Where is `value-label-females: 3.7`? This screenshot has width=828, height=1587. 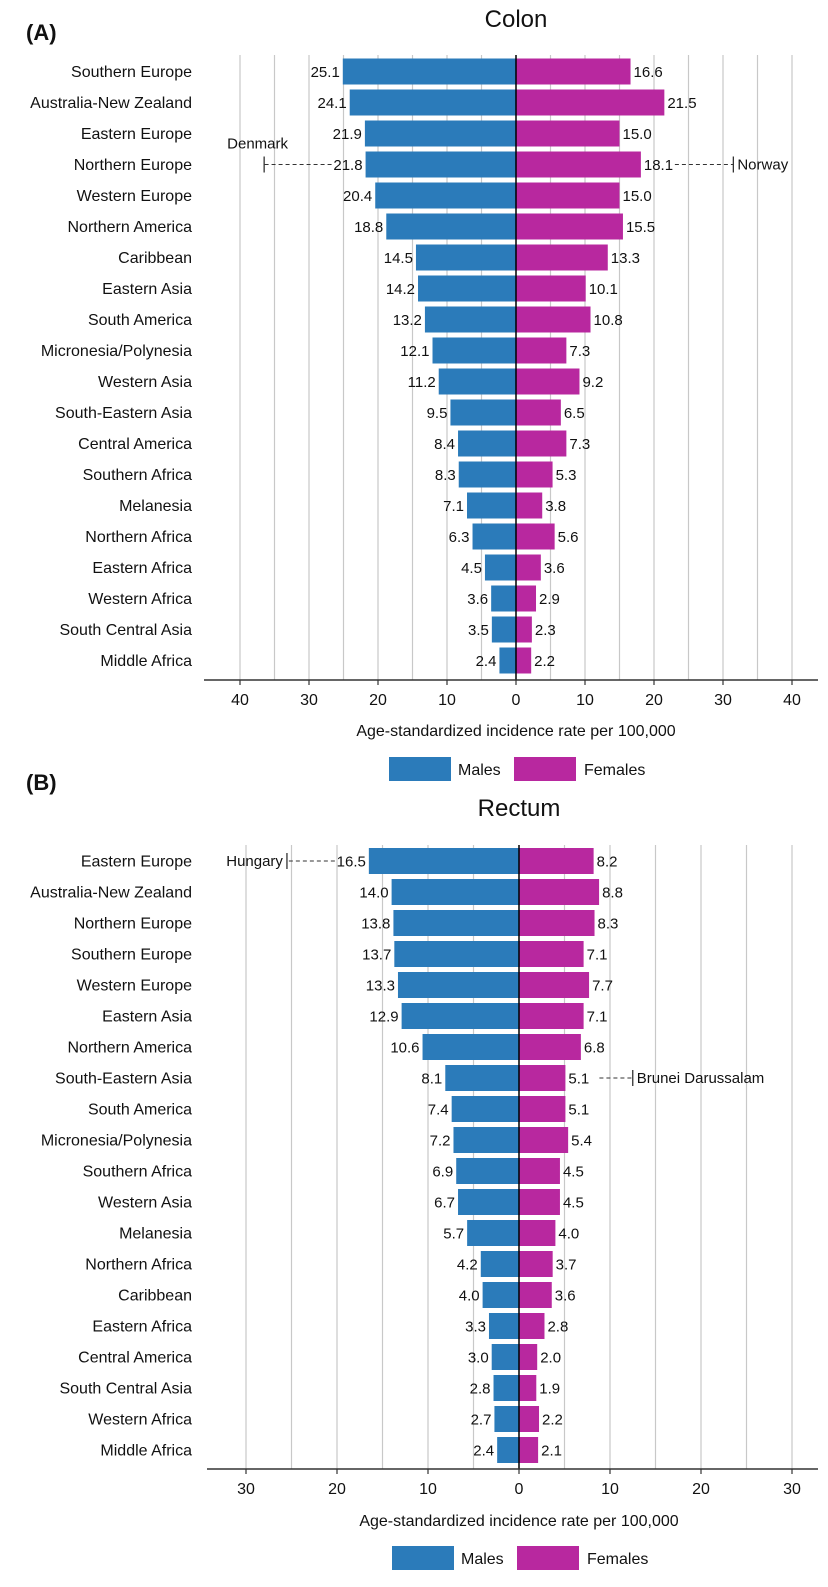
value-label-females: 3.7 is located at coordinates (566, 1265).